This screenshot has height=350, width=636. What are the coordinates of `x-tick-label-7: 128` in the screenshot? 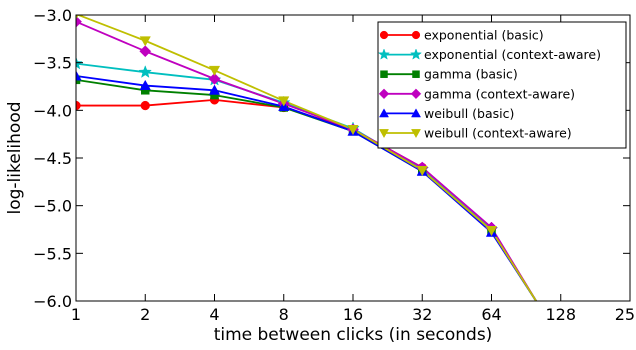 It's located at (560, 314).